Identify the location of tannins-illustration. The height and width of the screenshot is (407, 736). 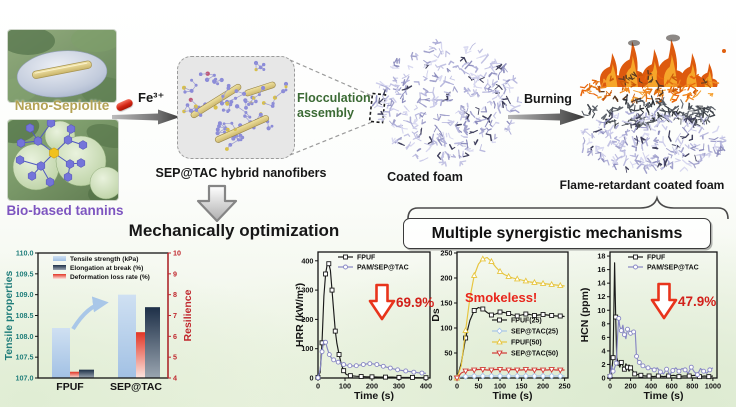
(63, 160).